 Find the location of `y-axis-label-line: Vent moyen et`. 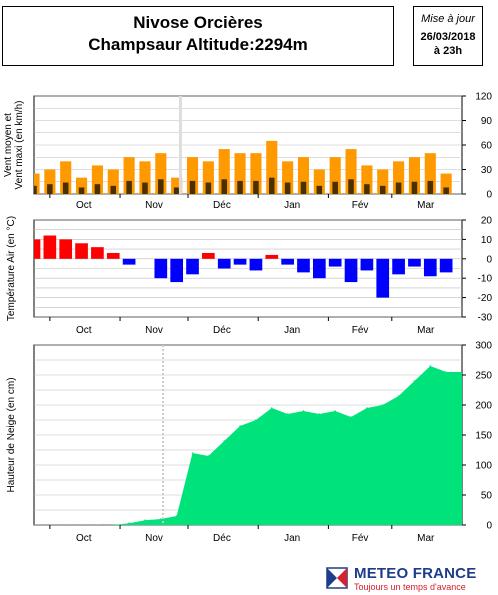

y-axis-label-line: Vent moyen et is located at coordinates (8, 145).